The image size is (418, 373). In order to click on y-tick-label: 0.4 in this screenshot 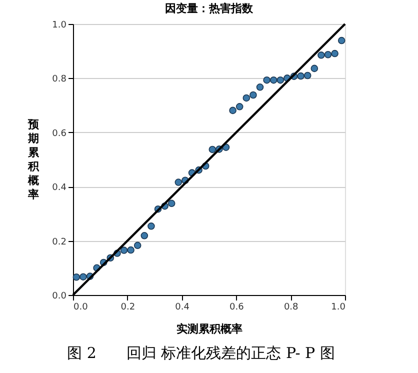, I will do `click(59, 188)`.